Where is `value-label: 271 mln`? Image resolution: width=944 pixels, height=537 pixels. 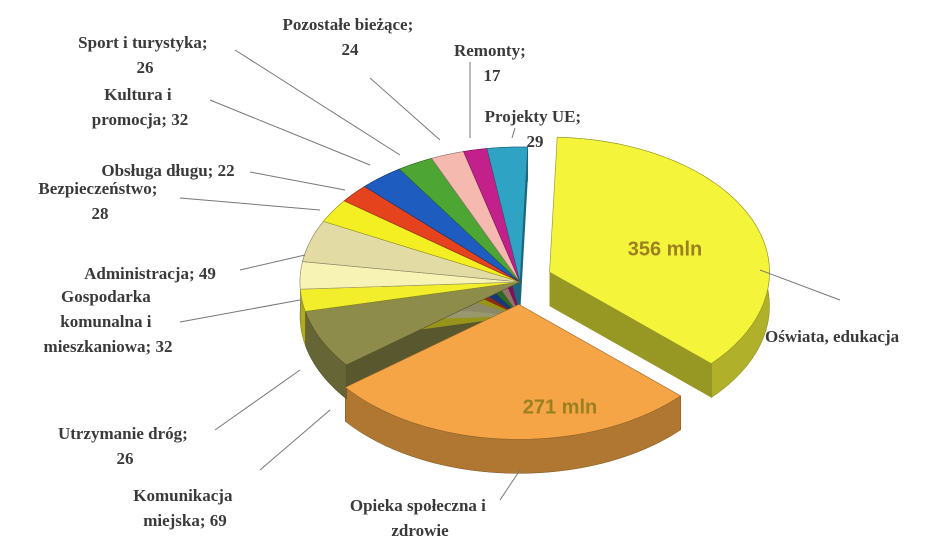
value-label: 271 mln is located at coordinates (560, 407).